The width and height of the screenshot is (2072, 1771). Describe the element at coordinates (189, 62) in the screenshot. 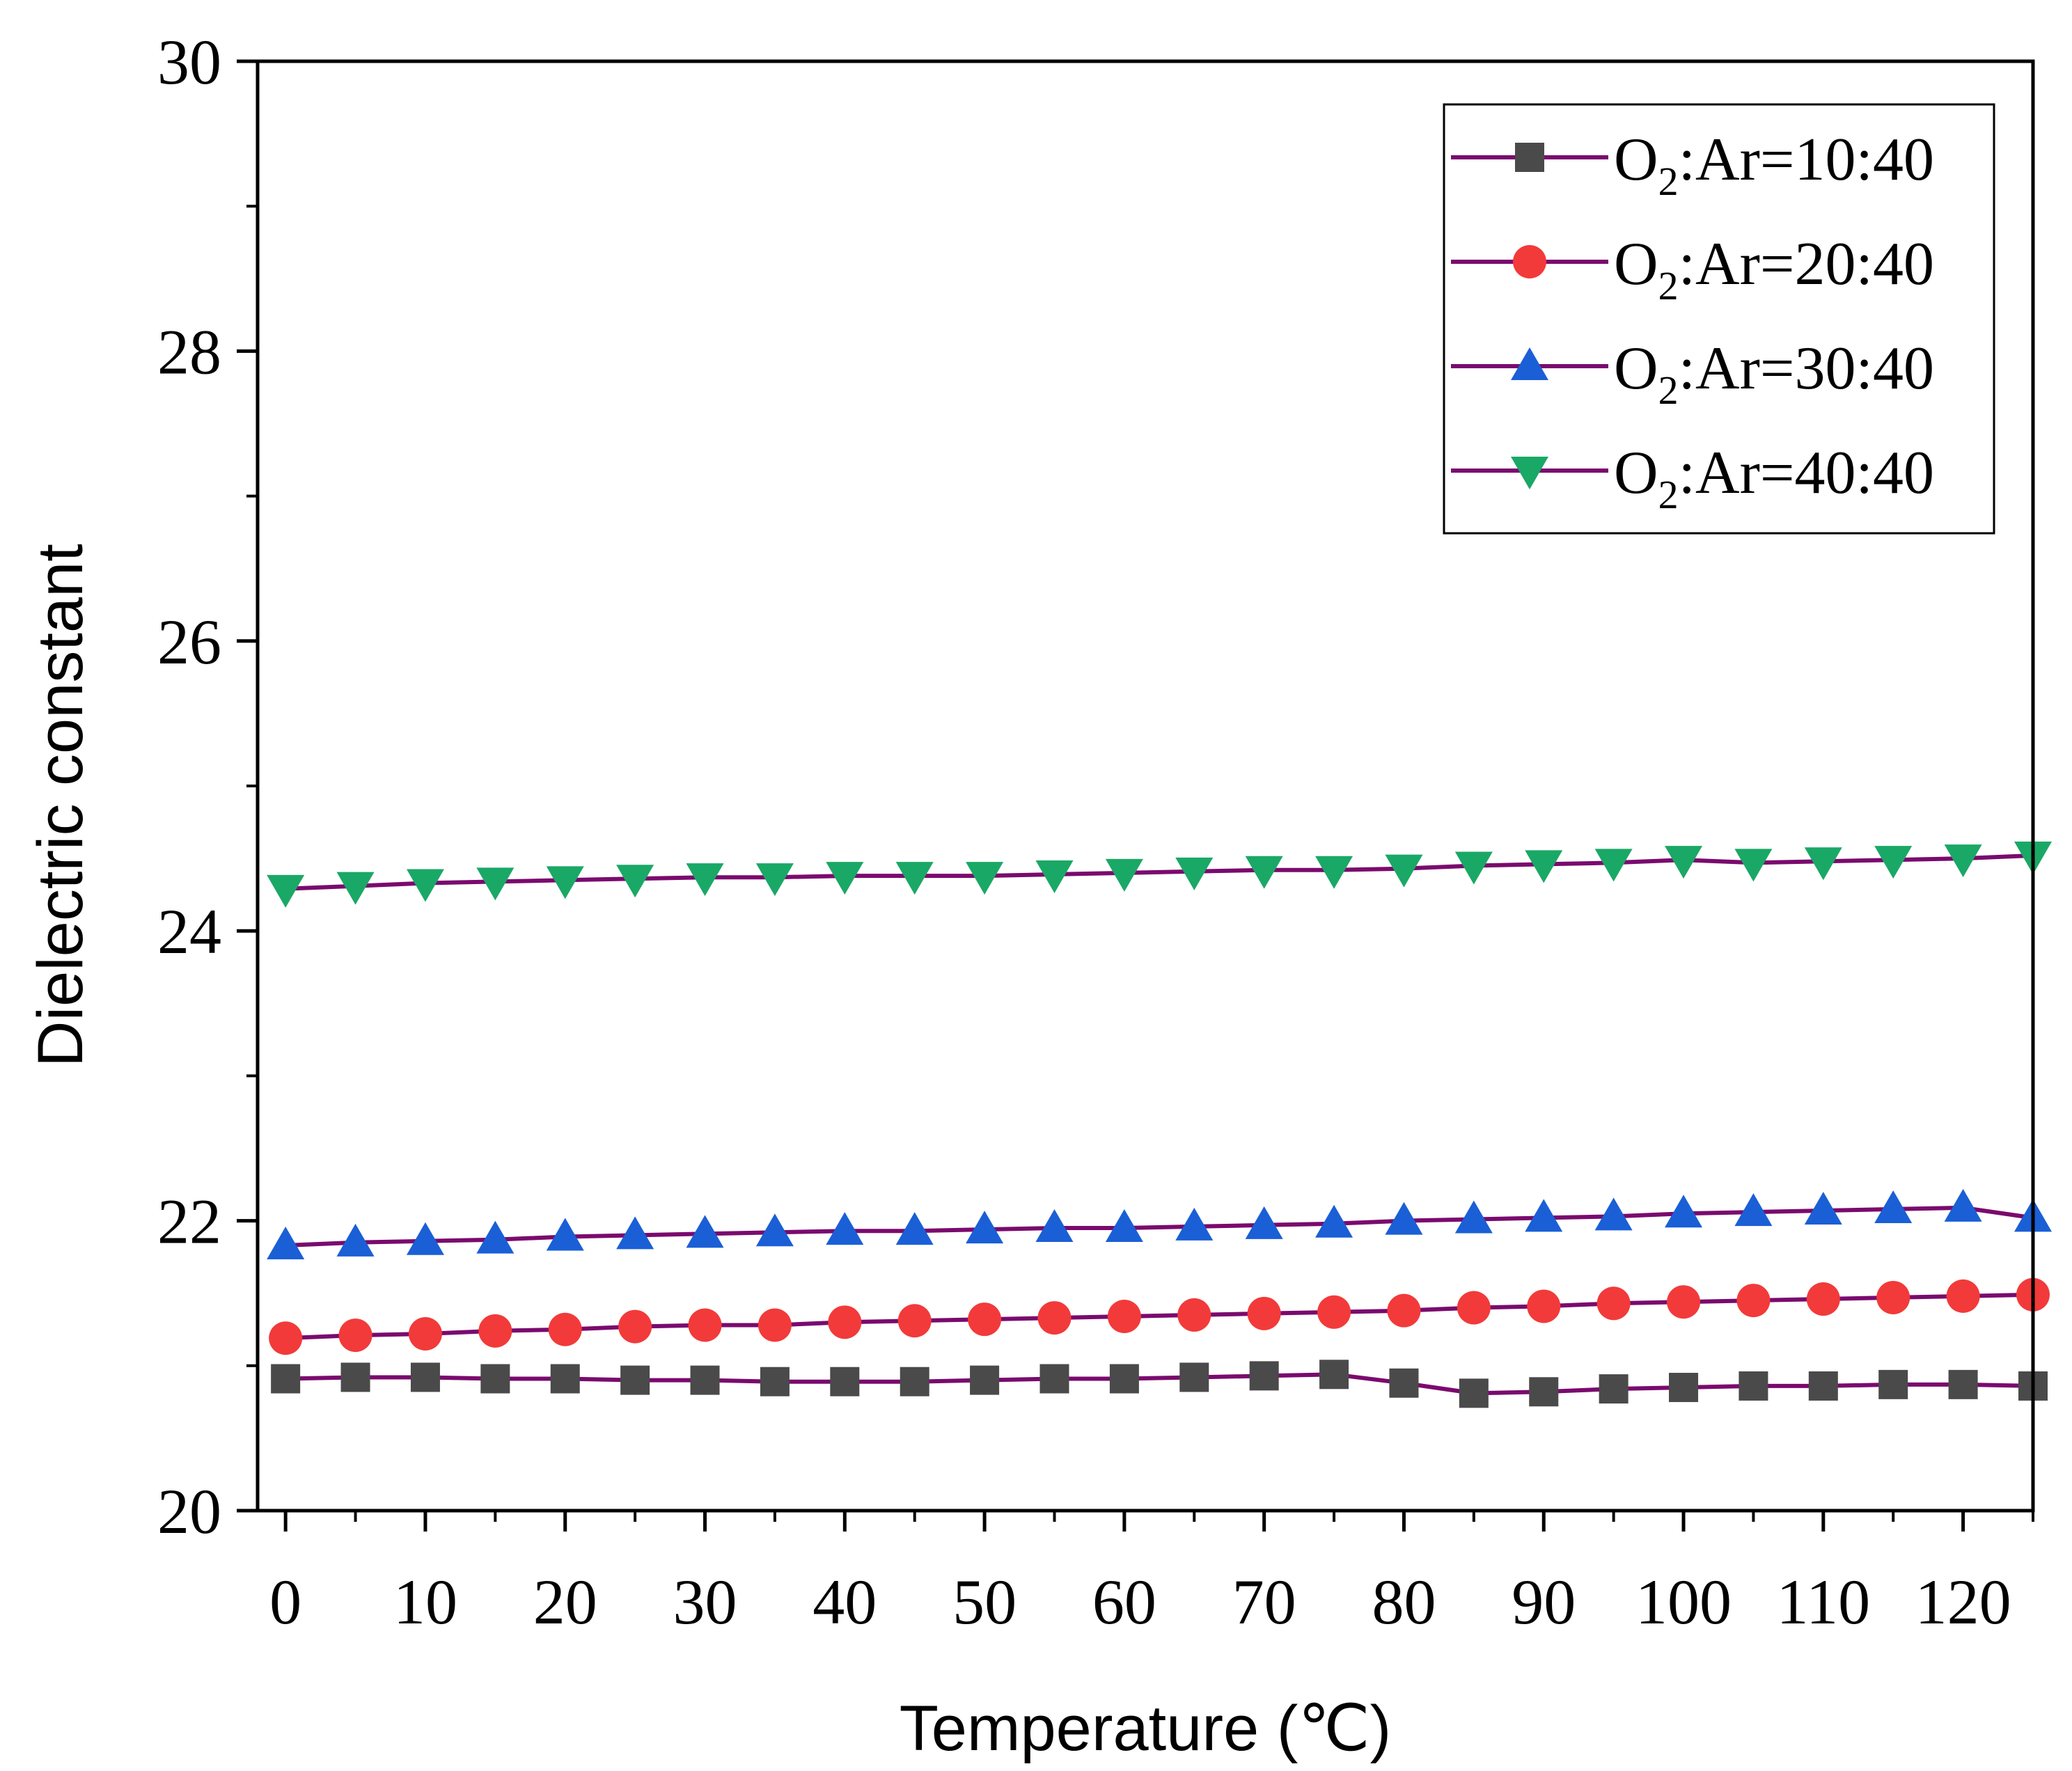

I see `y-tick-label: 30` at that location.